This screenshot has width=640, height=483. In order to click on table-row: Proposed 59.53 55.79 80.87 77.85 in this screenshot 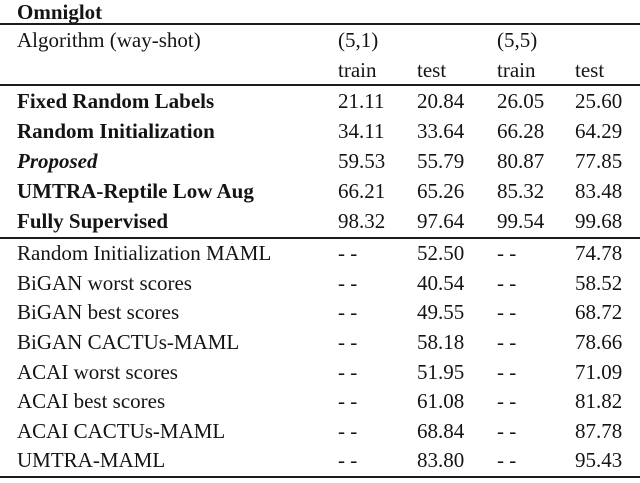, I will do `click(320, 161)`.